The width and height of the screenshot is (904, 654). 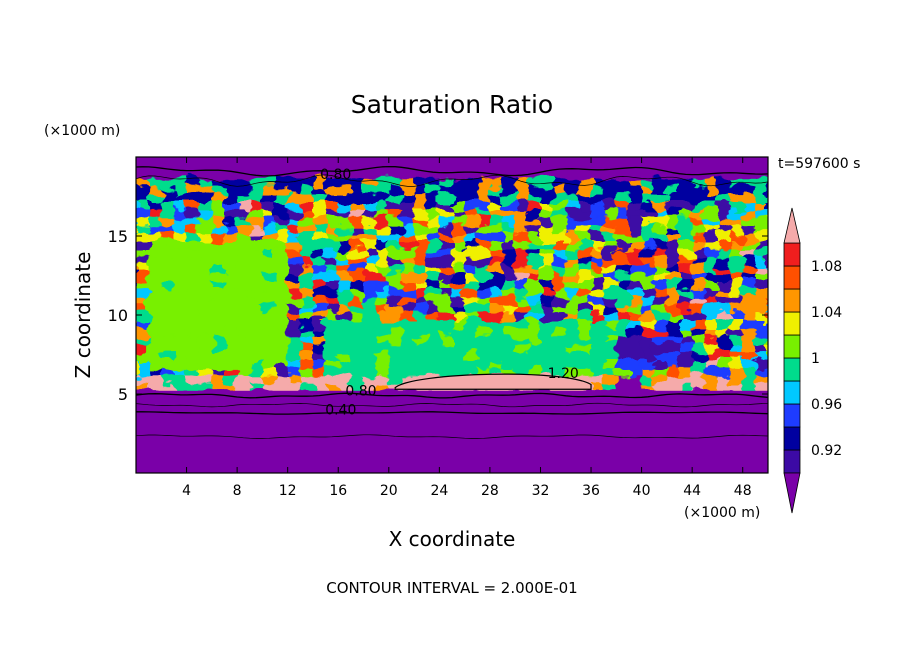 I want to click on y-tick-label: 15, so click(x=118, y=236).